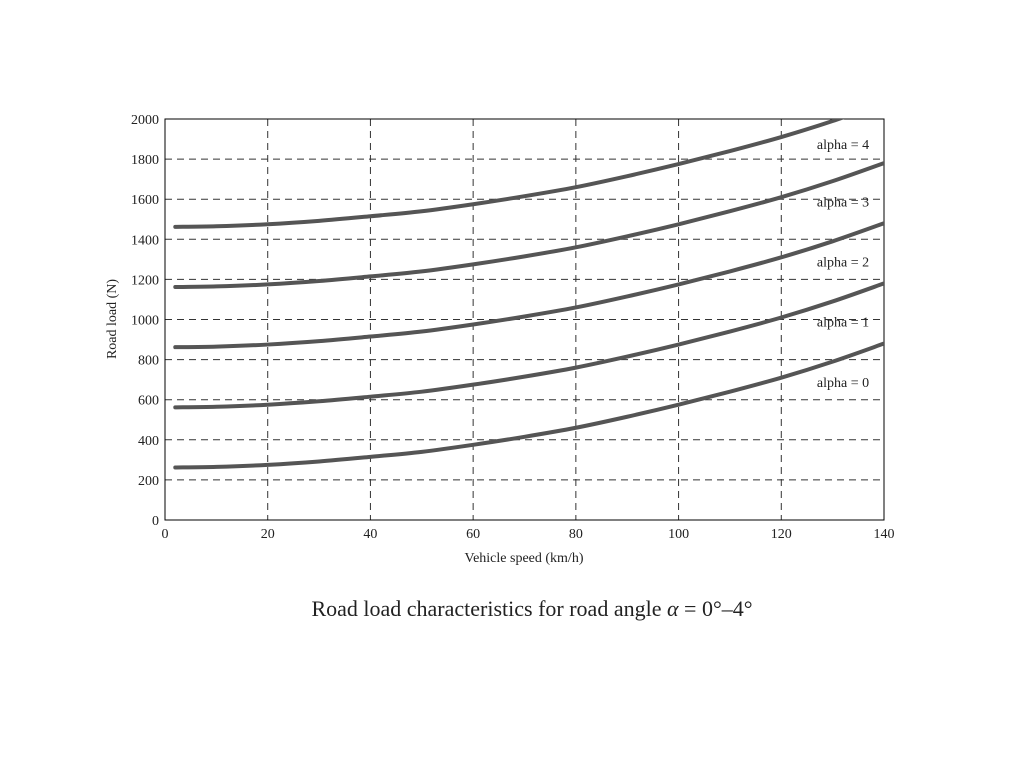 Image resolution: width=1024 pixels, height=768 pixels. What do you see at coordinates (155, 521) in the screenshot?
I see `y-tick-label: 0` at bounding box center [155, 521].